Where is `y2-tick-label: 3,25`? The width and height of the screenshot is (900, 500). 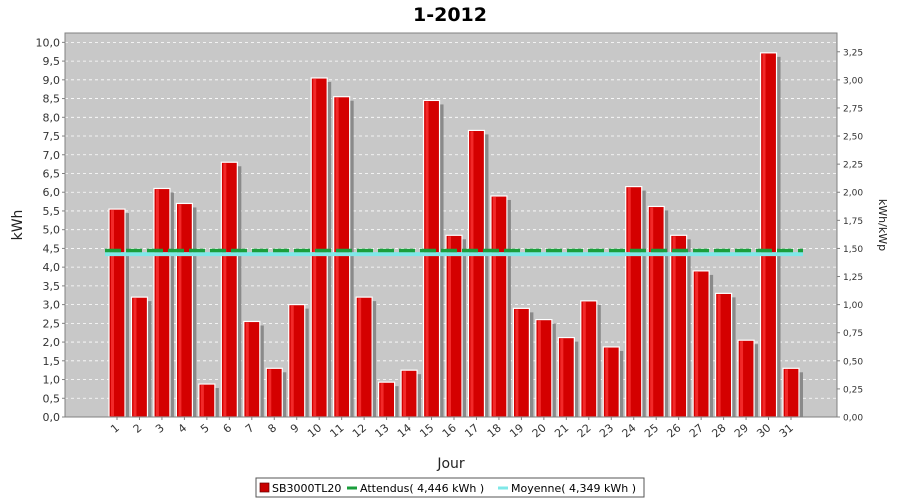
y2-tick-label: 3,25 is located at coordinates (853, 53).